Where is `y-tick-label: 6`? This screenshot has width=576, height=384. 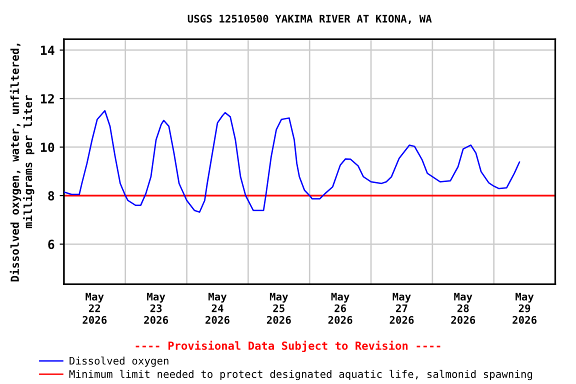
y-tick-label: 6 is located at coordinates (51, 245).